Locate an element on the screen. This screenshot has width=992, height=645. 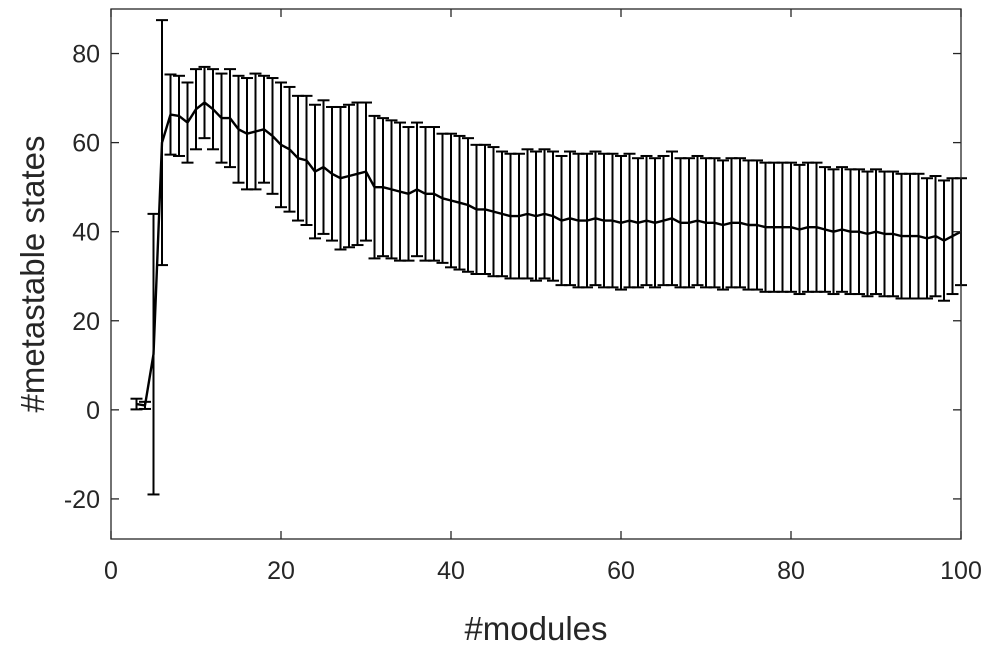
y-tick-label: 40 is located at coordinates (86, 233).